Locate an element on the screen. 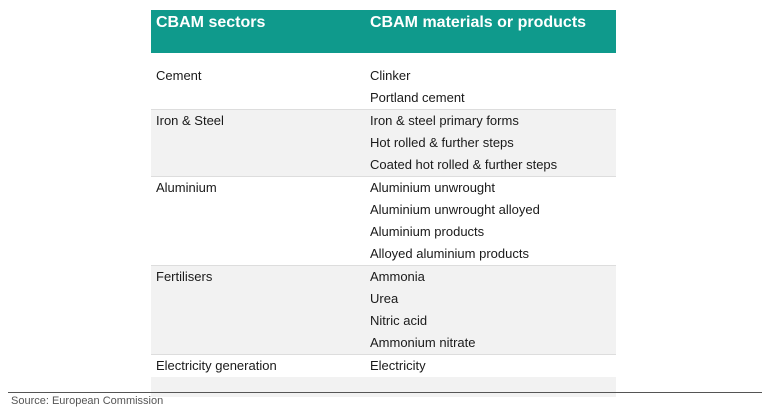  product-item: Coated hot rolled & further steps is located at coordinates (464, 164).